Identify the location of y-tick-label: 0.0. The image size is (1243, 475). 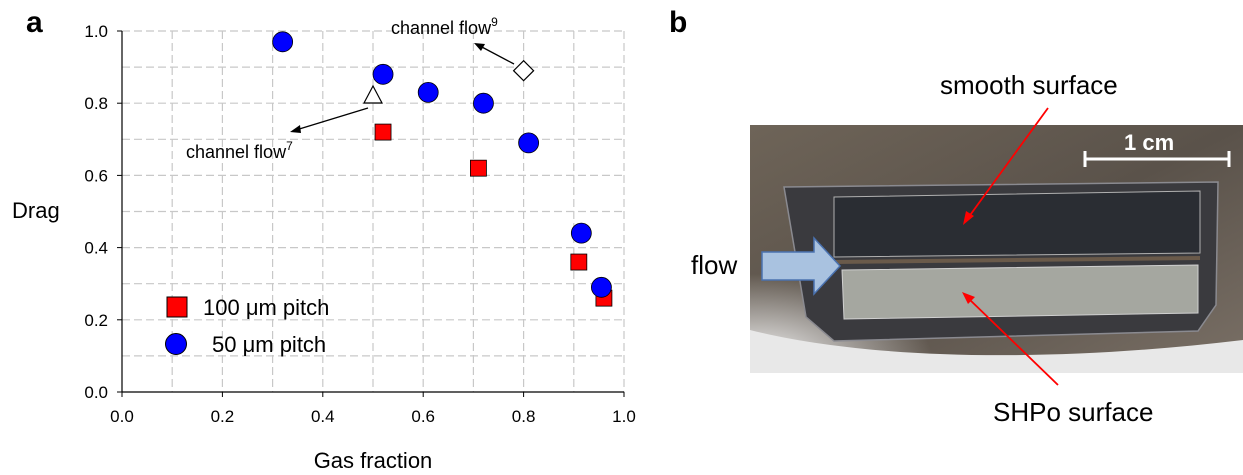
(96, 392).